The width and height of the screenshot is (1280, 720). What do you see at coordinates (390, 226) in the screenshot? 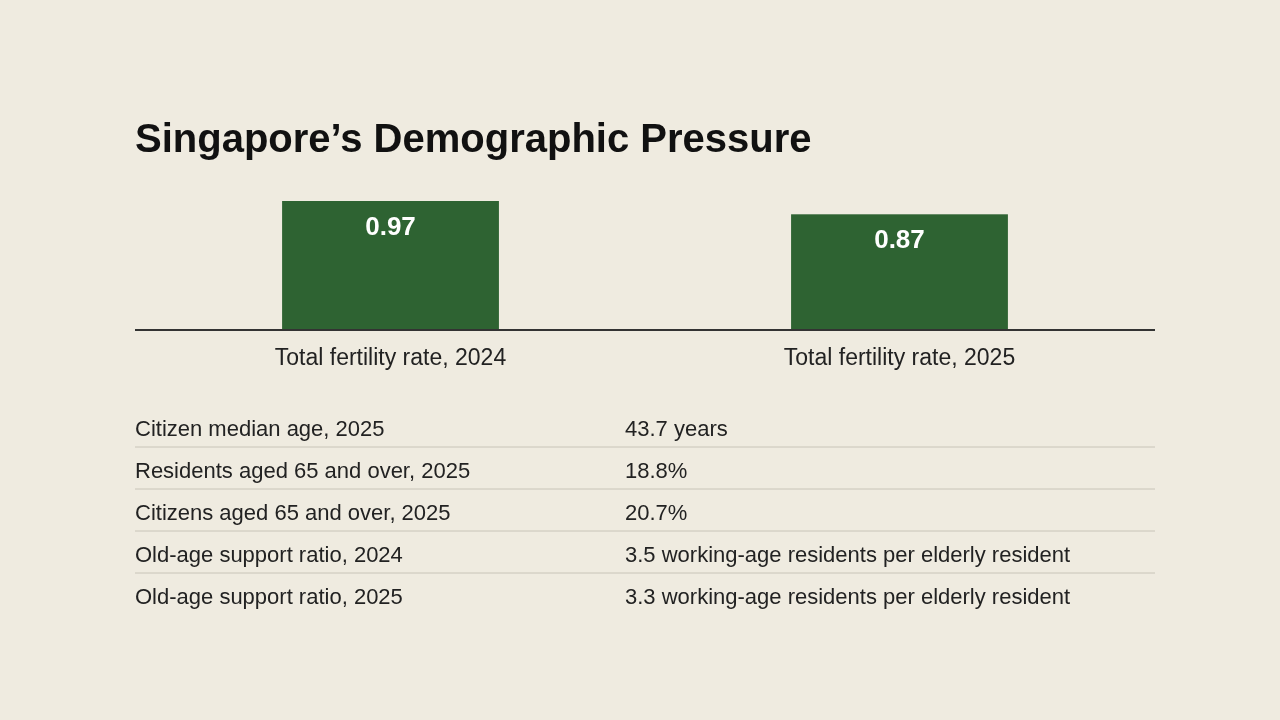
I see `data-label: 0.97` at bounding box center [390, 226].